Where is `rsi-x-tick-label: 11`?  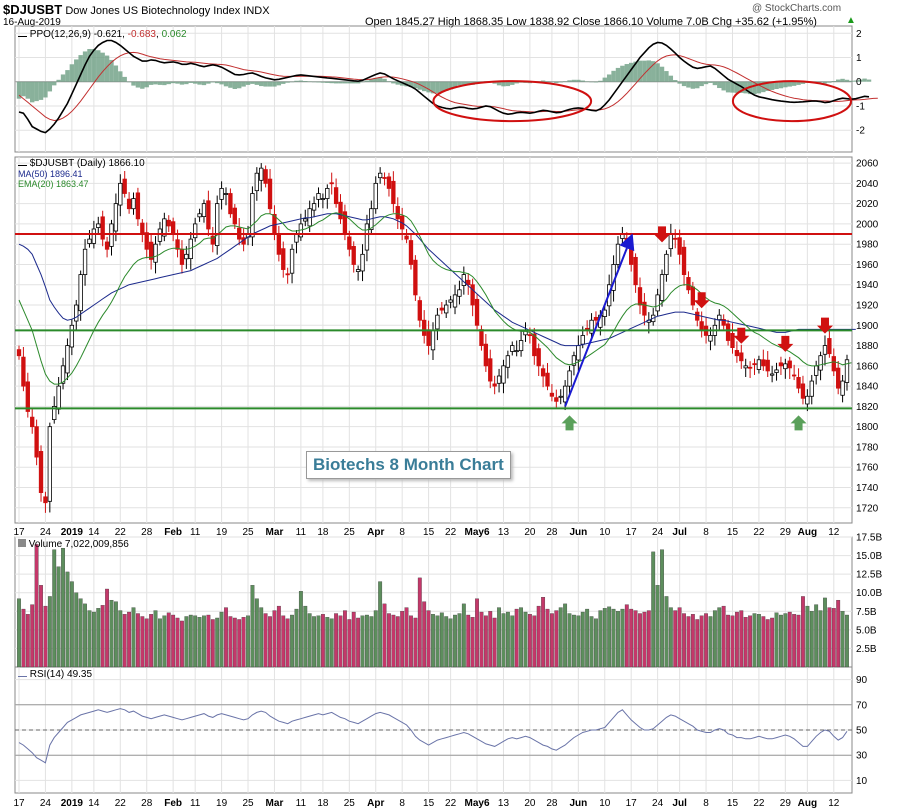
rsi-x-tick-label: 11 is located at coordinates (195, 803).